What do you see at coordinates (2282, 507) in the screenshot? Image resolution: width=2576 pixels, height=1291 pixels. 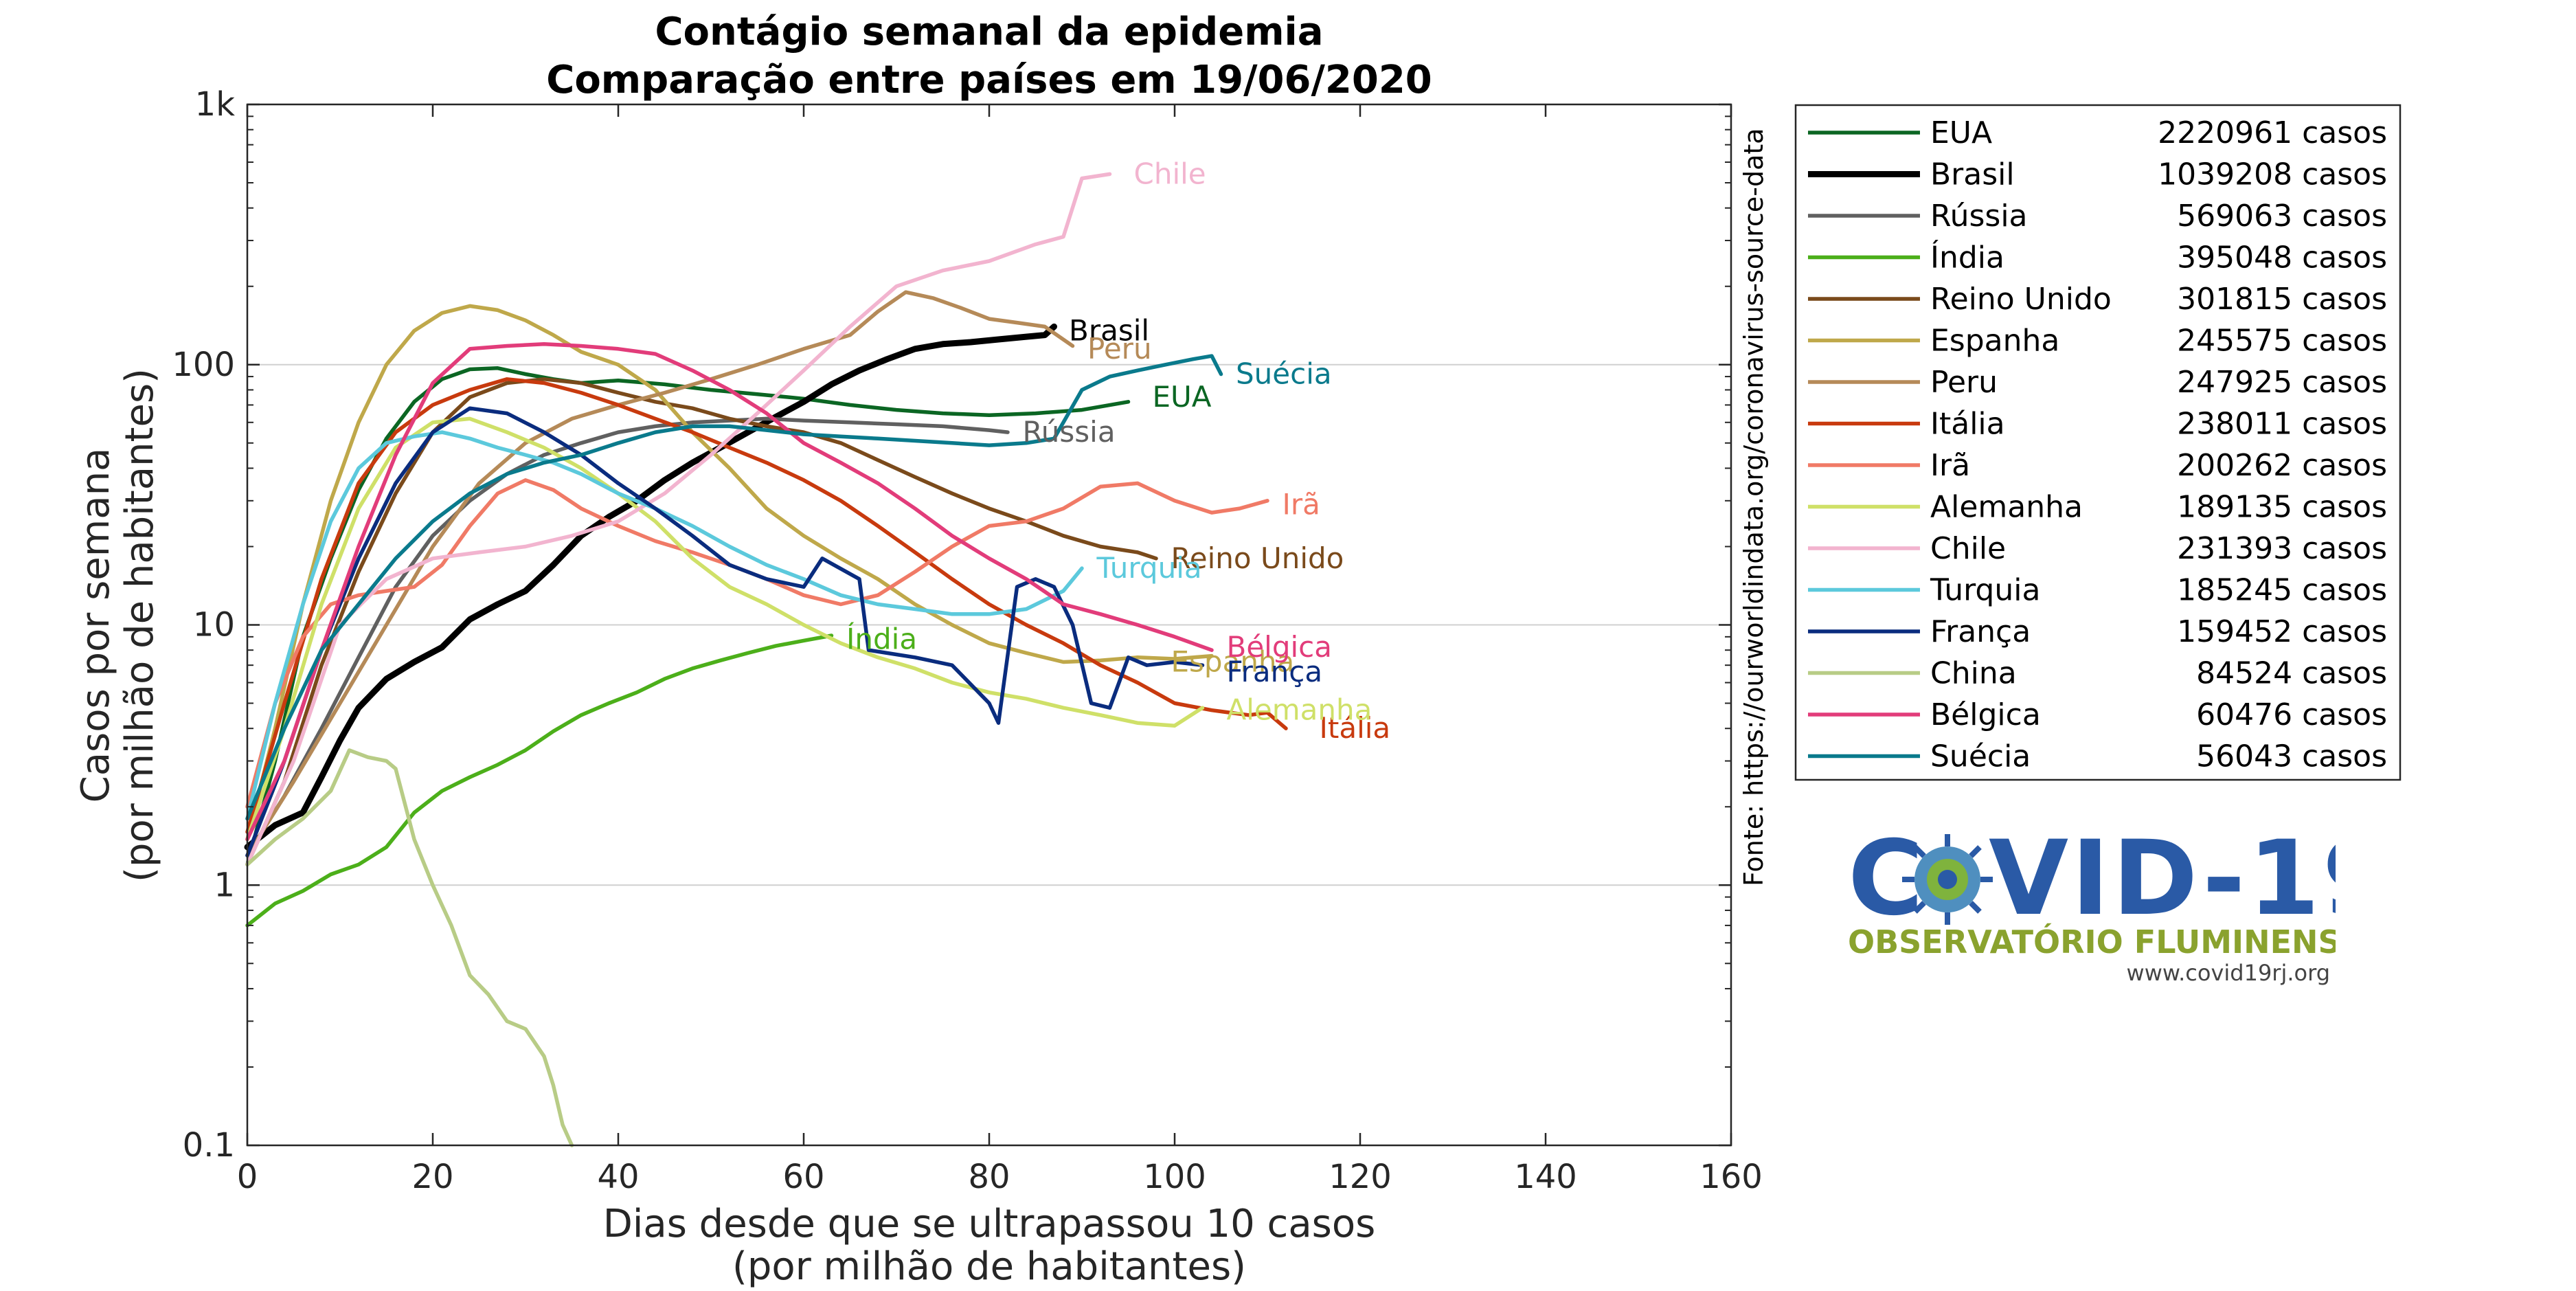 I see `legend-cases-alemanha: 189135 casos` at bounding box center [2282, 507].